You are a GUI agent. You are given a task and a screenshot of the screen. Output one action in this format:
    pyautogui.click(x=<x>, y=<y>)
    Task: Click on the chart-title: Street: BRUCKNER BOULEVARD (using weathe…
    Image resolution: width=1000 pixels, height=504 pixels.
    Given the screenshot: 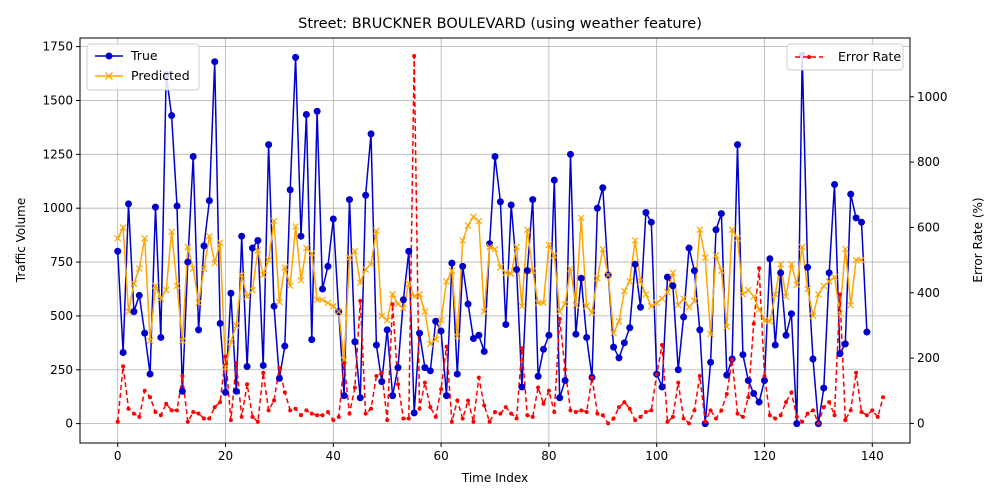 What is the action you would take?
    pyautogui.click(x=500, y=24)
    